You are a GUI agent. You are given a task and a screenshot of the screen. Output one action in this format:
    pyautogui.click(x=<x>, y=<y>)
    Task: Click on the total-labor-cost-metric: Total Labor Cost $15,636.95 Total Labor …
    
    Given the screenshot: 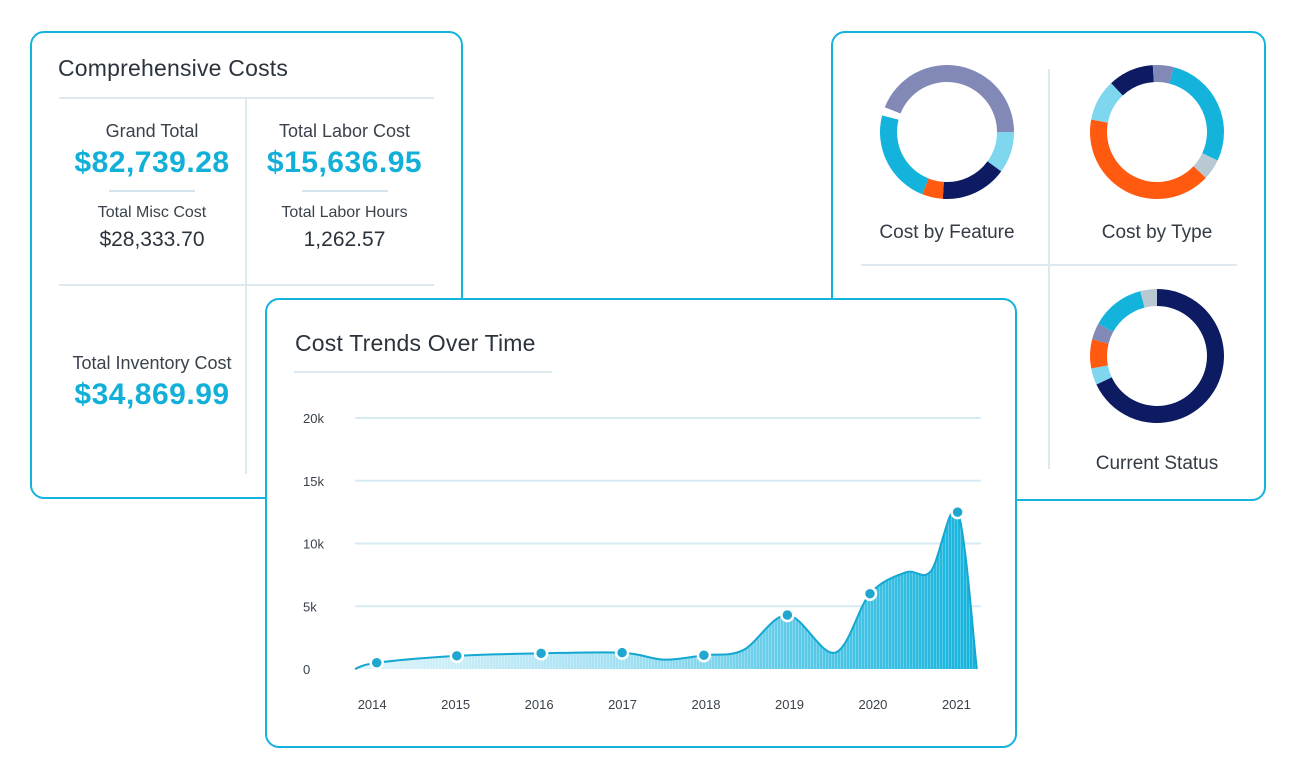 What is the action you would take?
    pyautogui.click(x=344, y=186)
    